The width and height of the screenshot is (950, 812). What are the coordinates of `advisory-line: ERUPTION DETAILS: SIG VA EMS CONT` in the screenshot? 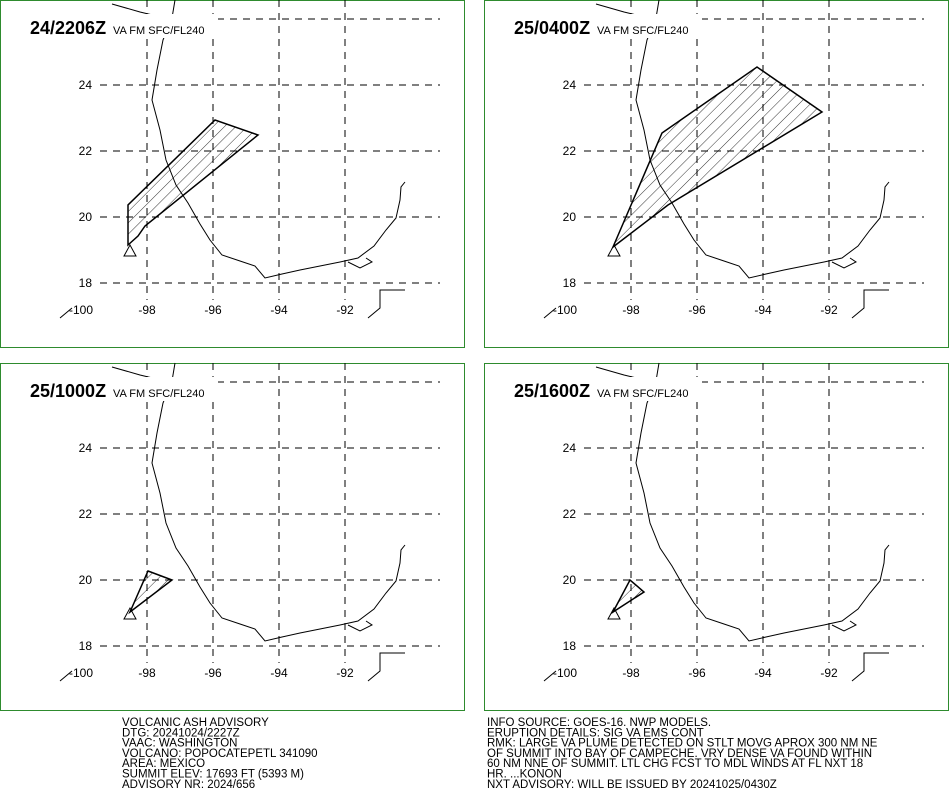 It's located at (595, 733).